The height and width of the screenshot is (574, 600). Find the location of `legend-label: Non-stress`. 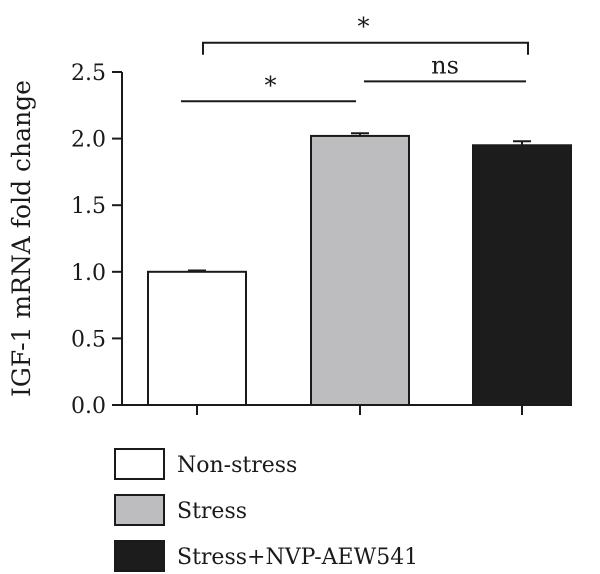

legend-label: Non-stress is located at coordinates (237, 465).